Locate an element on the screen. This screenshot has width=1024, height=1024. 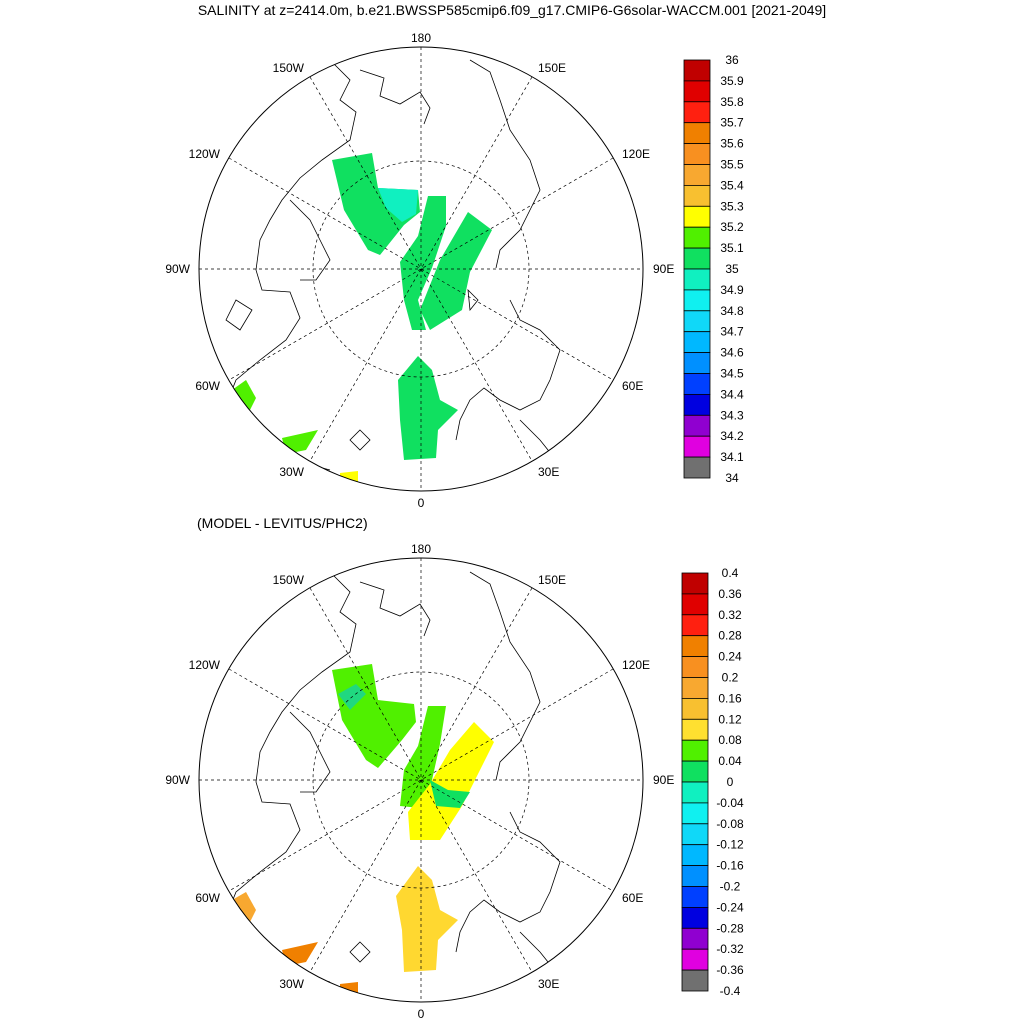
top-lon-label-180: 180 is located at coordinates (421, 38).